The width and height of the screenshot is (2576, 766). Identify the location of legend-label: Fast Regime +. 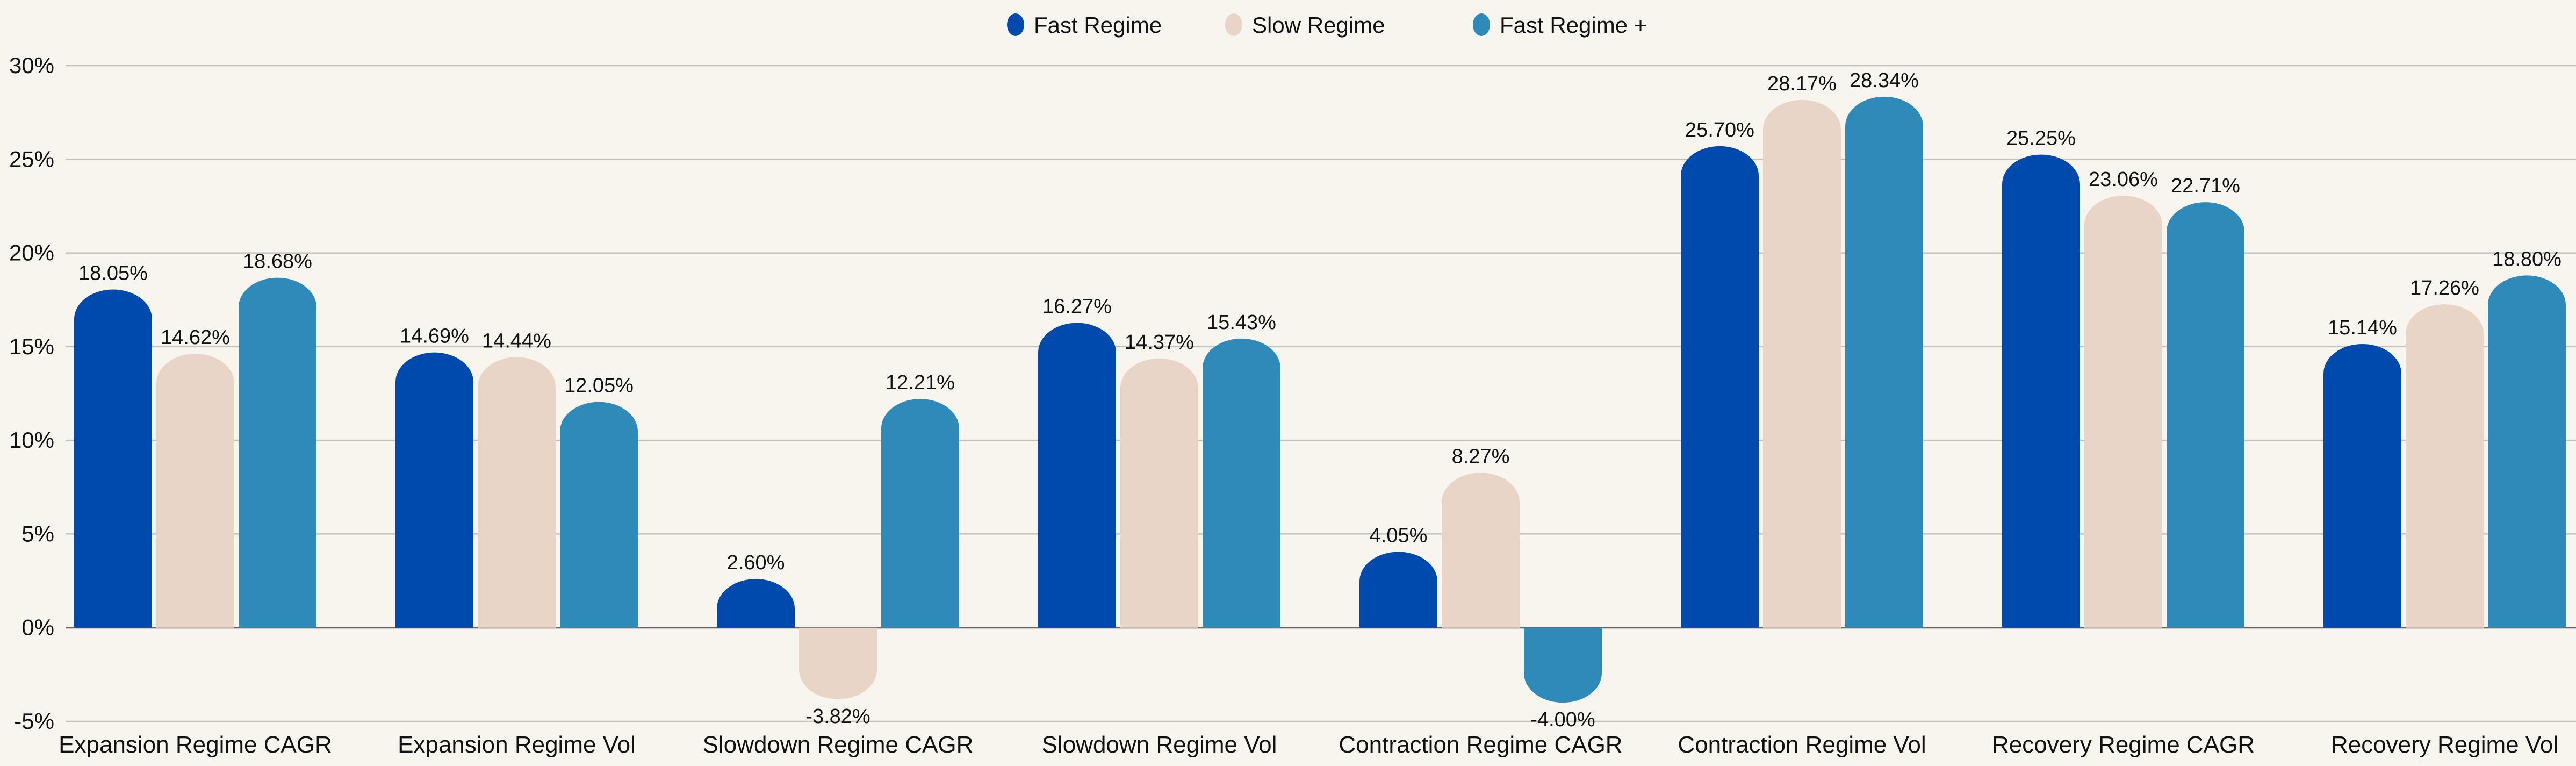
(1574, 25).